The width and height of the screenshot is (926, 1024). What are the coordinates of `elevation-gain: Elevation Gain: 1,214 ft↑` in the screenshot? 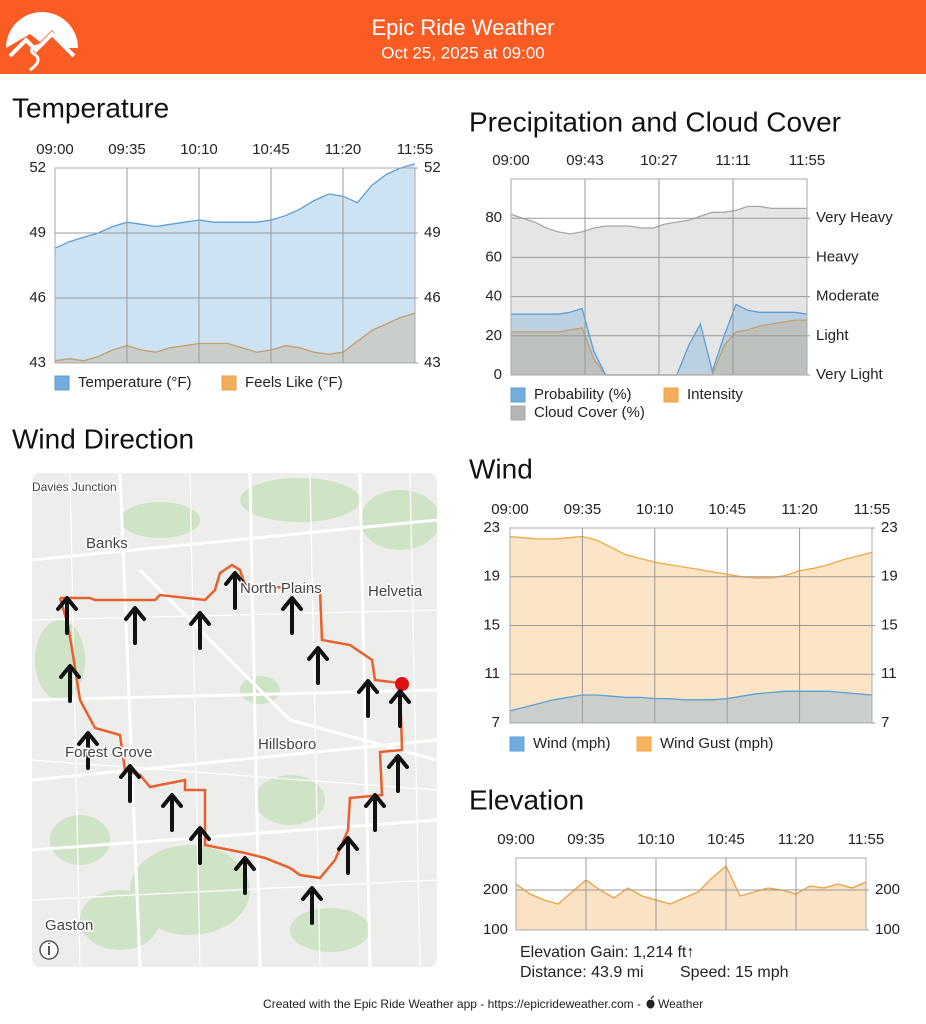 It's located at (607, 952).